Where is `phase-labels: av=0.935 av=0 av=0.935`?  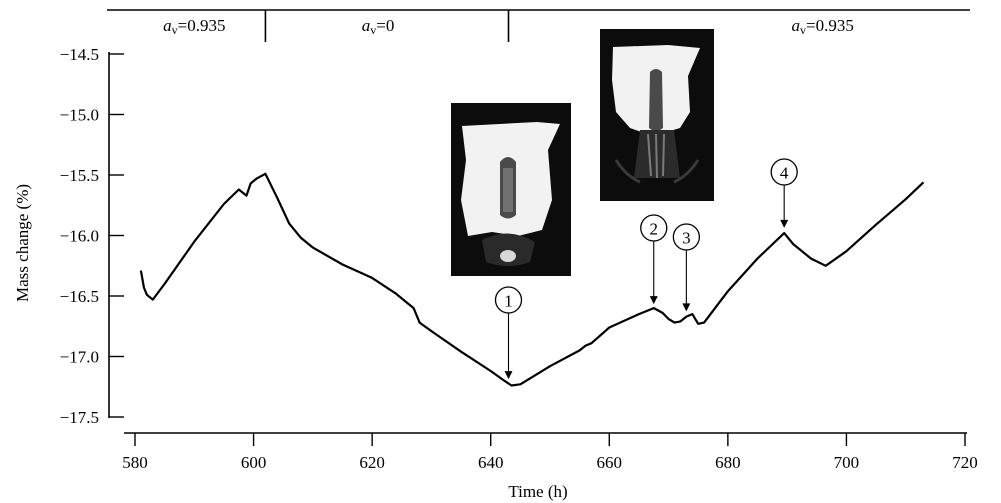
phase-labels: av=0.935 av=0 av=0.935 is located at coordinates (508, 26).